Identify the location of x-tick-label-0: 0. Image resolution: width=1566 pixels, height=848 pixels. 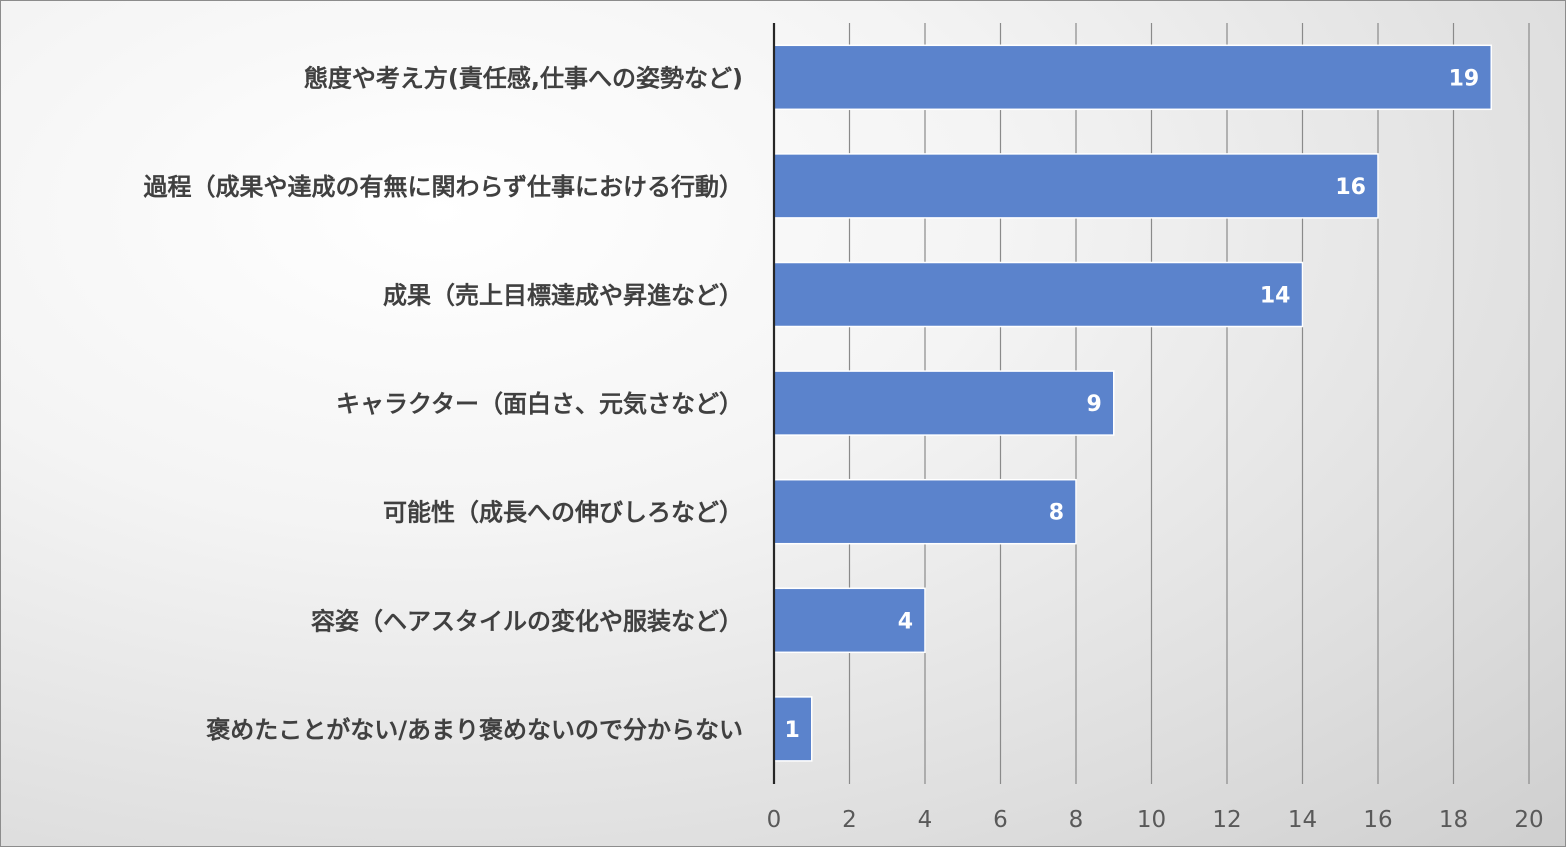
(774, 820).